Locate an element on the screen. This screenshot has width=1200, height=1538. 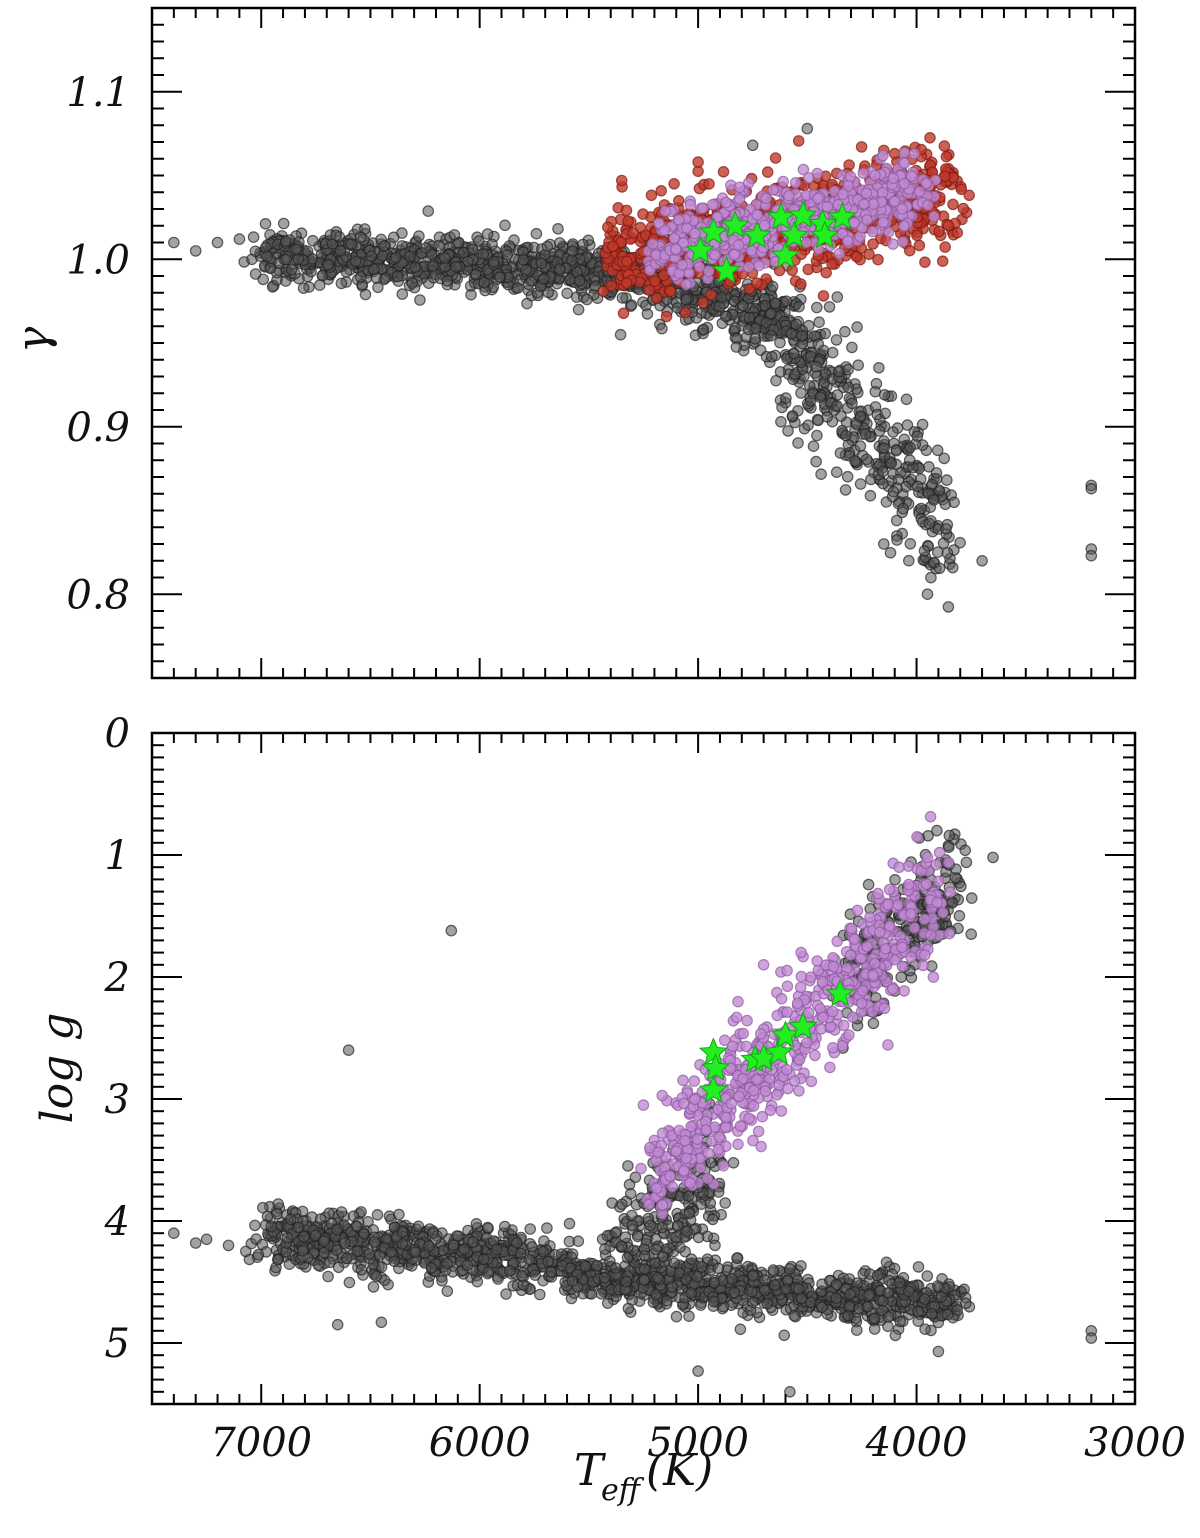
y-tick-label: 1.0 is located at coordinates (98, 260).